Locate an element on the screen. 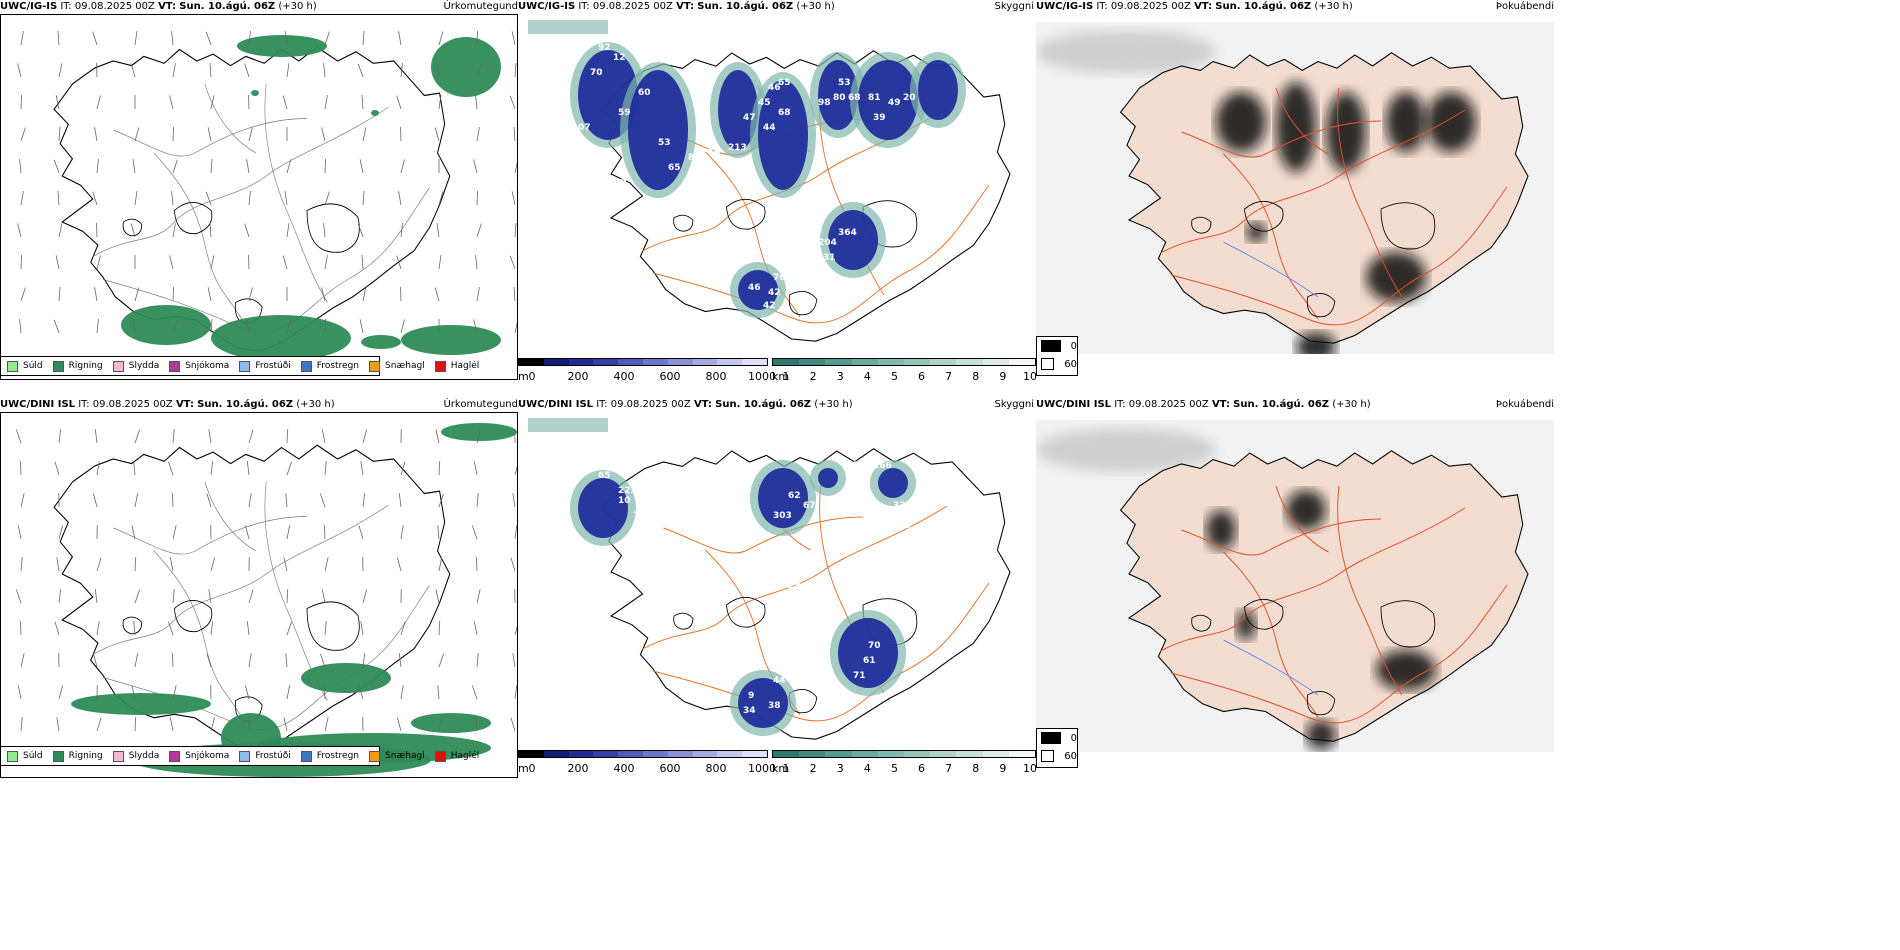 This screenshot has height=950, width=1900. cloudbase-colorbar-unit: m is located at coordinates (523, 376).